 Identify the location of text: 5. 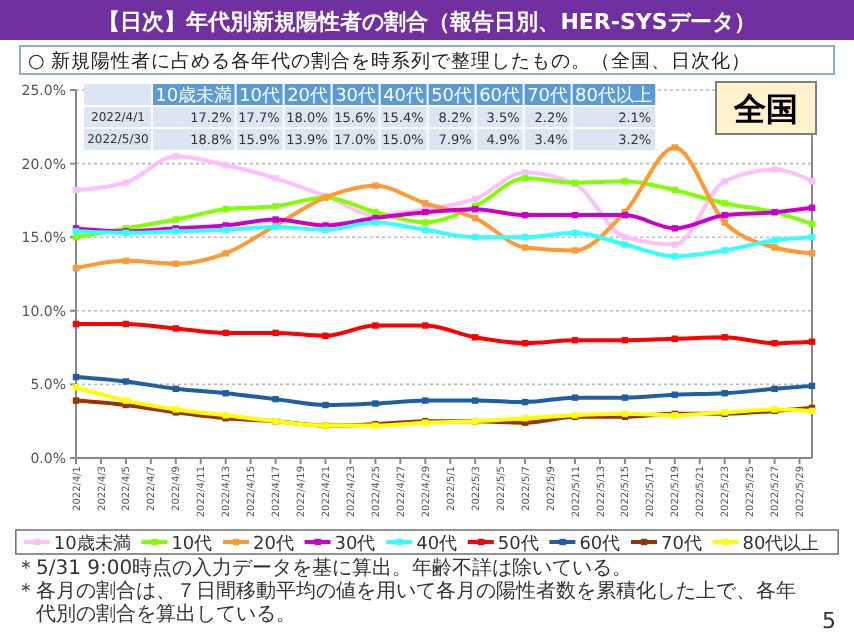
(829, 621).